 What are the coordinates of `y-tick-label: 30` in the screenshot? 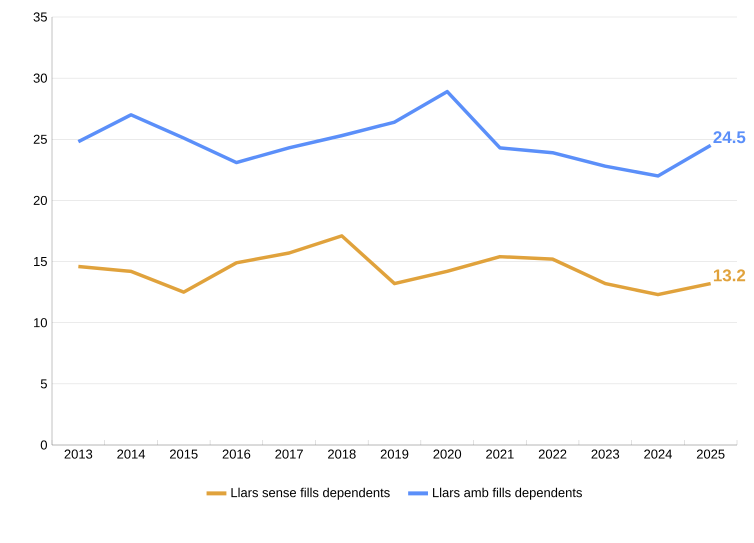 It's located at (40, 78).